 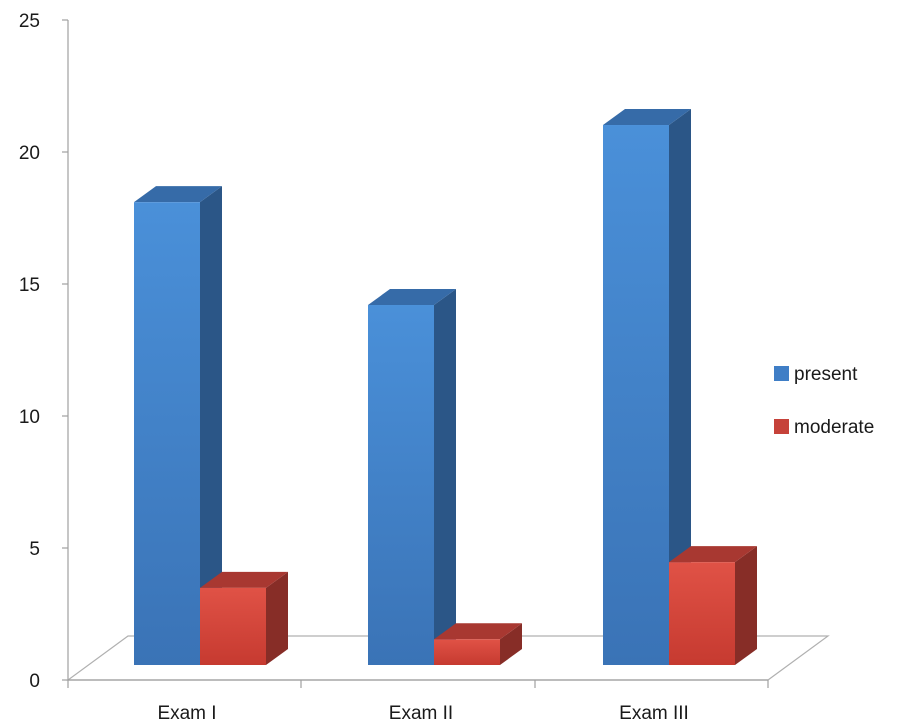 What do you see at coordinates (29, 417) in the screenshot?
I see `y-tick-label: 10` at bounding box center [29, 417].